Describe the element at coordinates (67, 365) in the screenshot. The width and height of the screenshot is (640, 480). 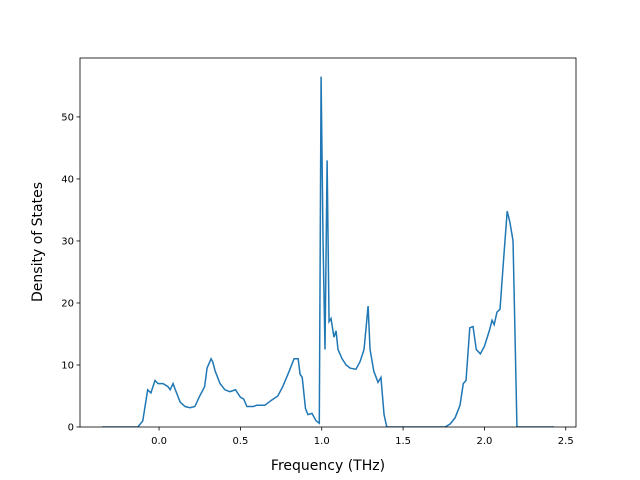
I see `y-tick-label: 10` at that location.